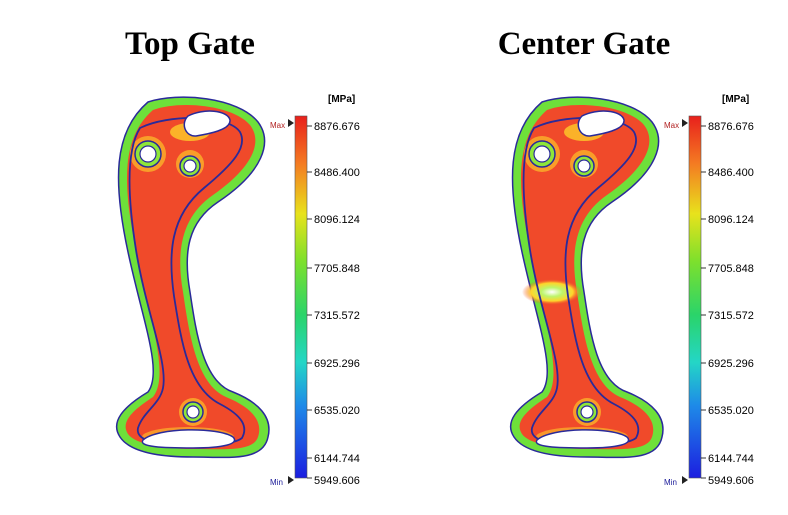 The height and width of the screenshot is (515, 788). I want to click on panel-title: Center Gate, so click(584, 44).